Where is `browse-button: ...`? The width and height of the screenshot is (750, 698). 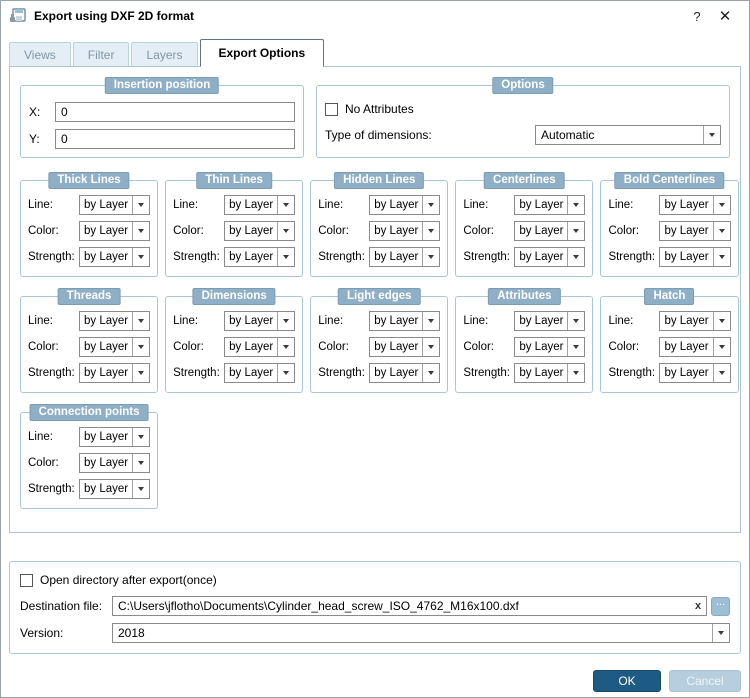 browse-button: ... is located at coordinates (720, 606).